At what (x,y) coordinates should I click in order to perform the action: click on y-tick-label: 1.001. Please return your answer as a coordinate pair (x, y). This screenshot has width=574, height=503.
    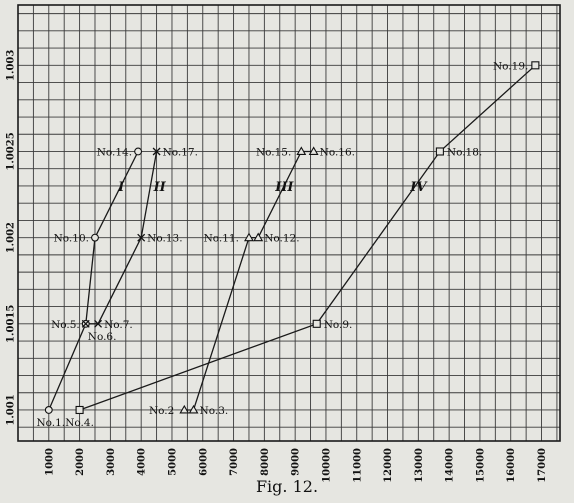
    Looking at the image, I should click on (11, 409).